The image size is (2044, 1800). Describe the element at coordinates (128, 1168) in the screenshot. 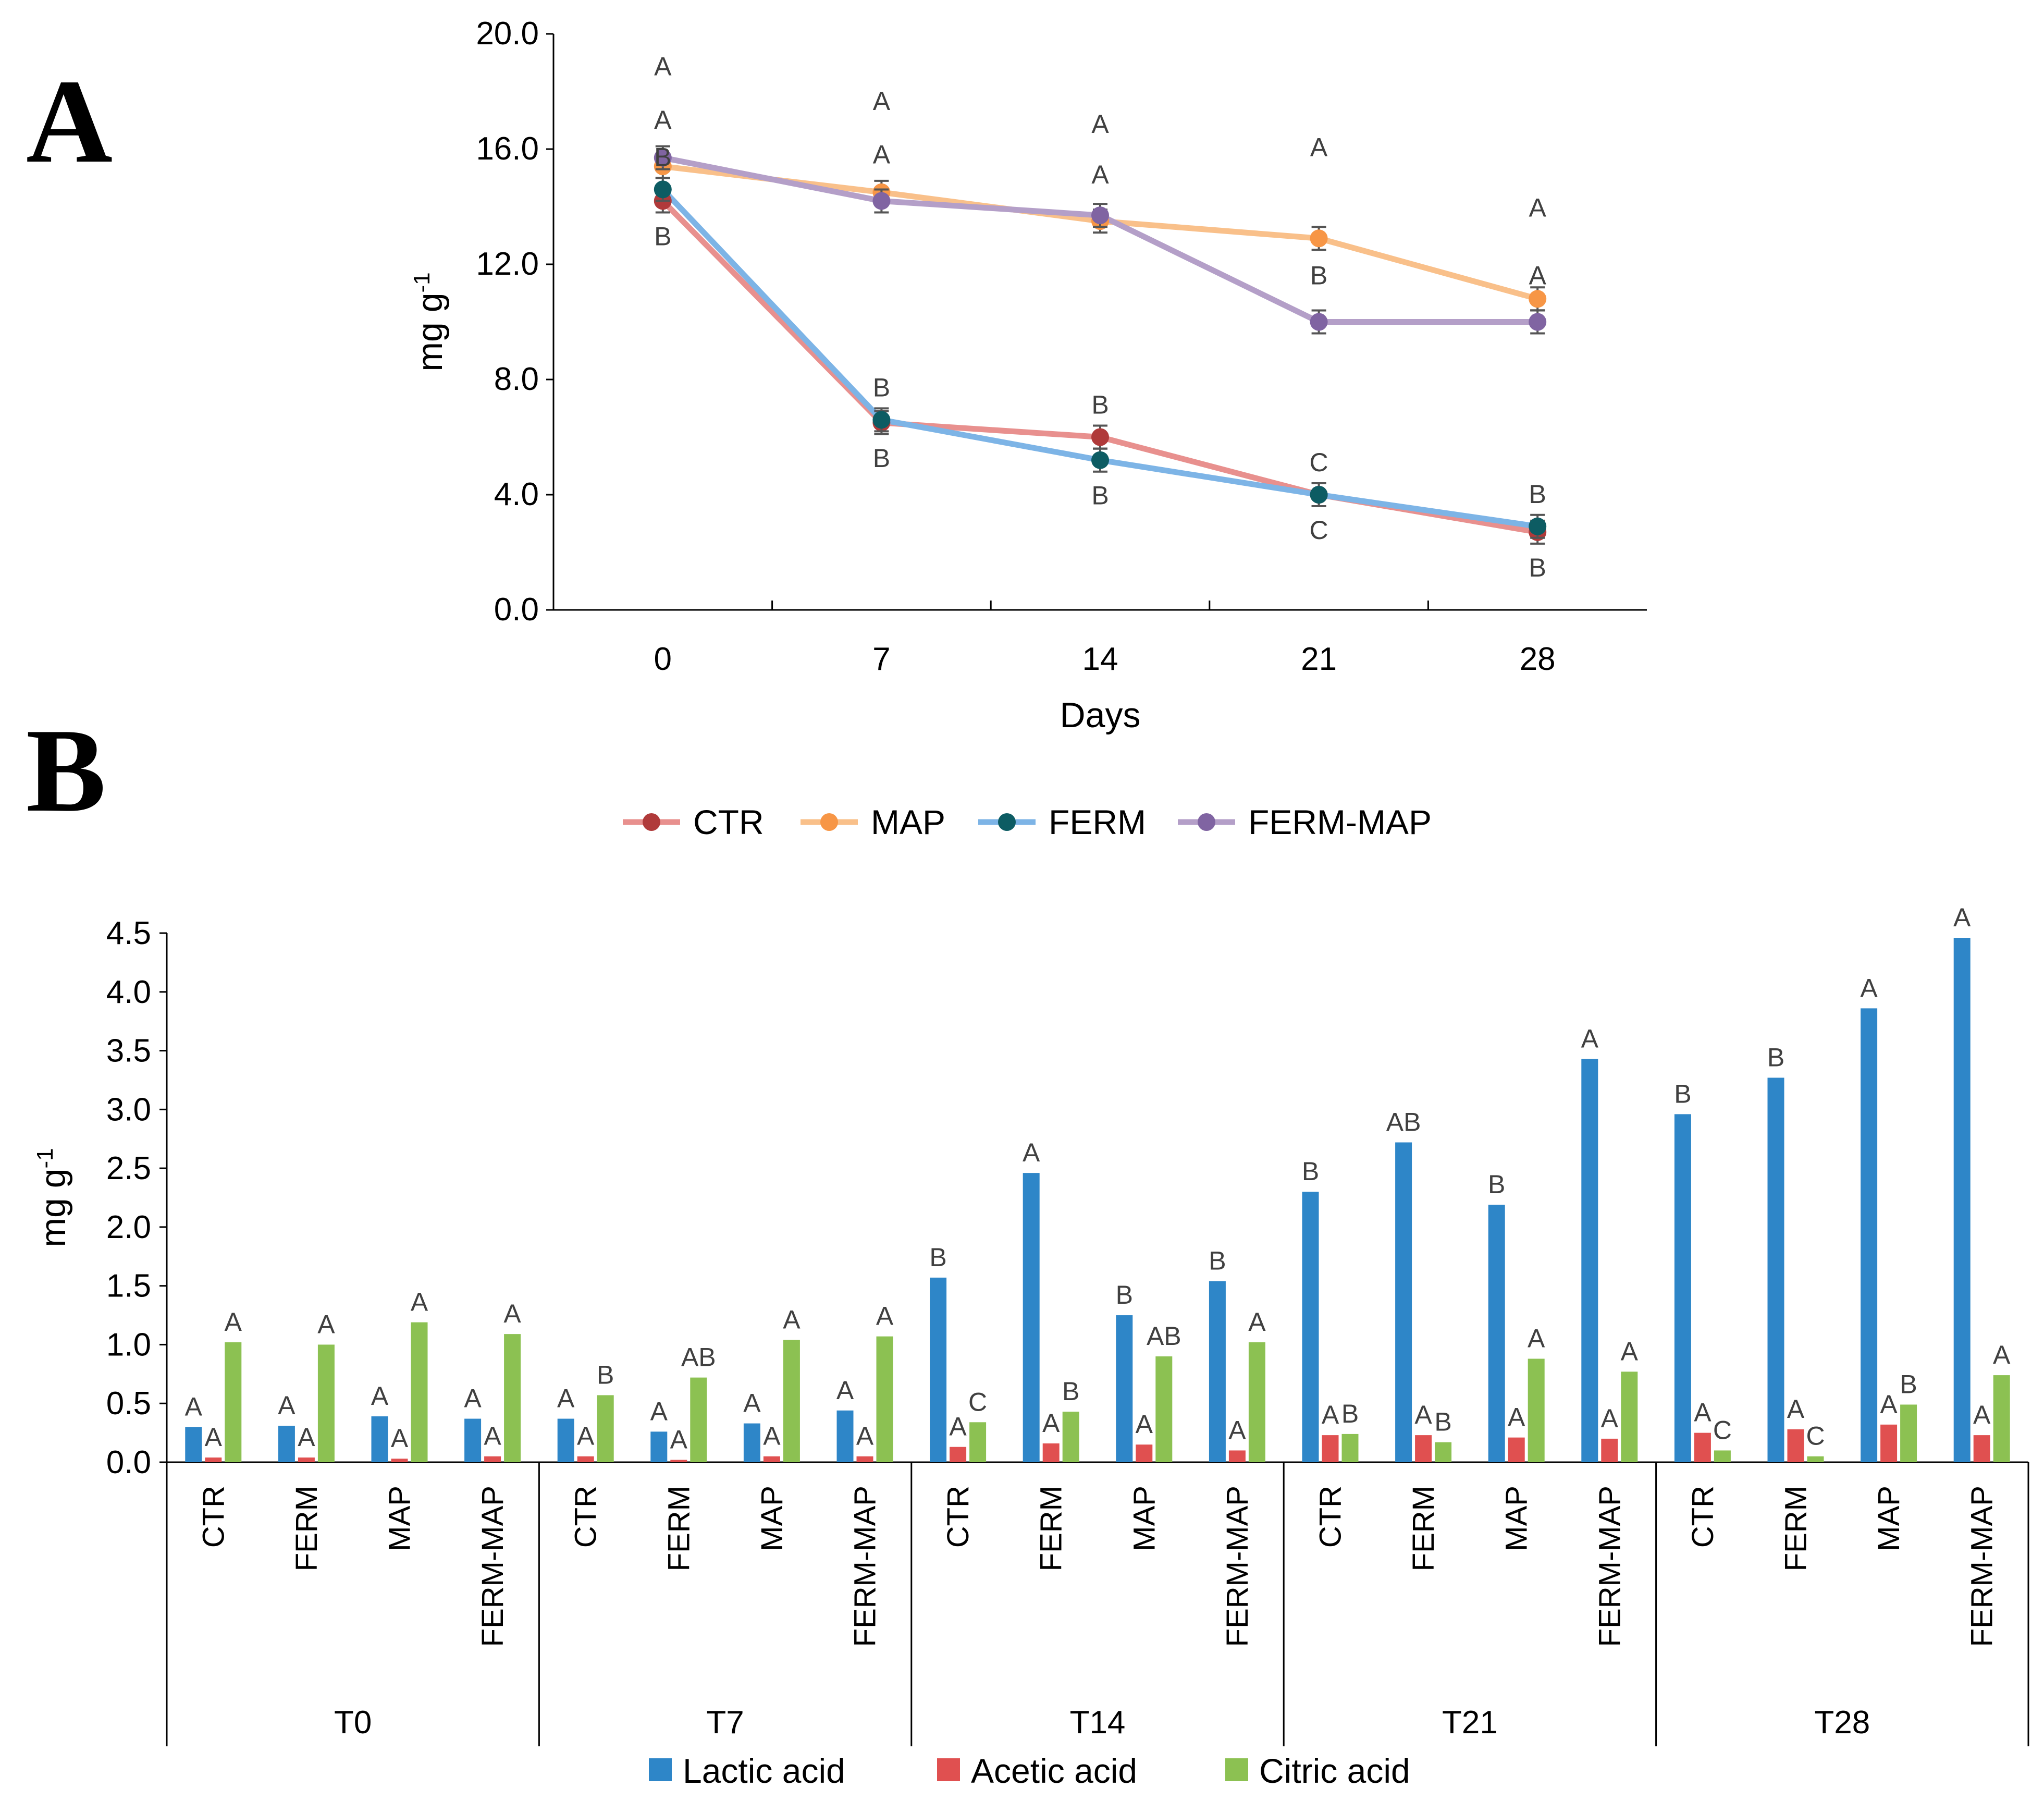

I see `y-tick-label-b: 2.5` at that location.